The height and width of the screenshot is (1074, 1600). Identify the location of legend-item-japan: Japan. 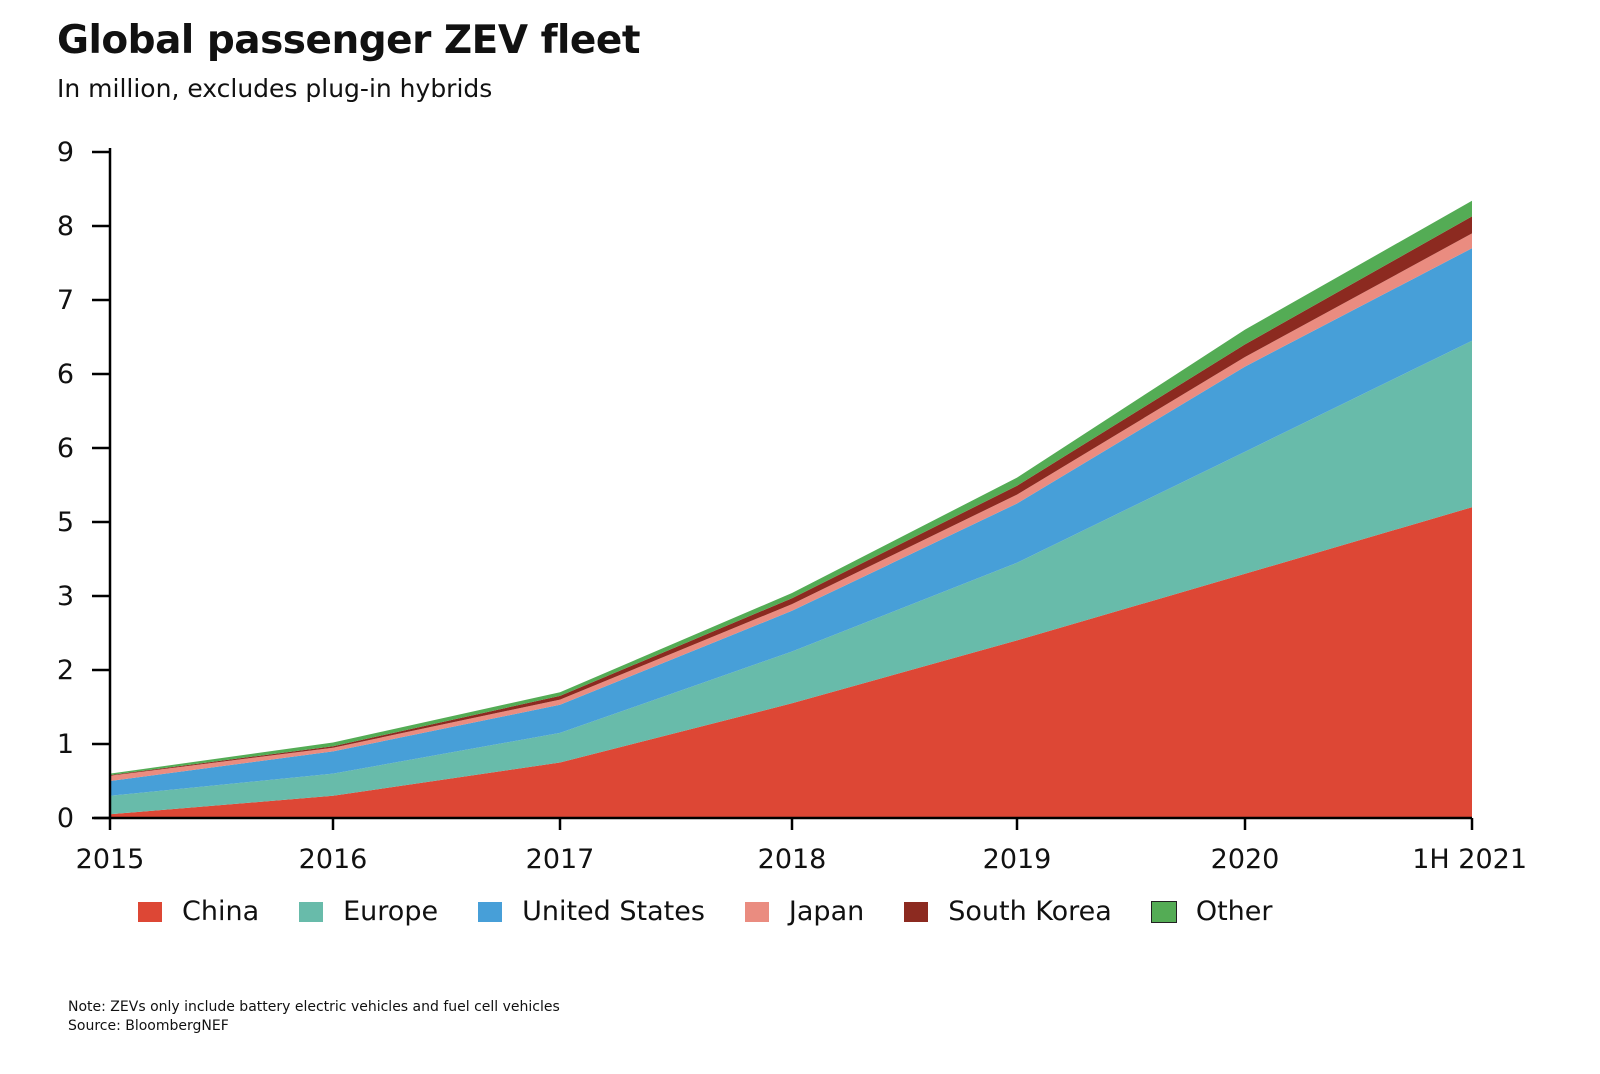
(804, 911).